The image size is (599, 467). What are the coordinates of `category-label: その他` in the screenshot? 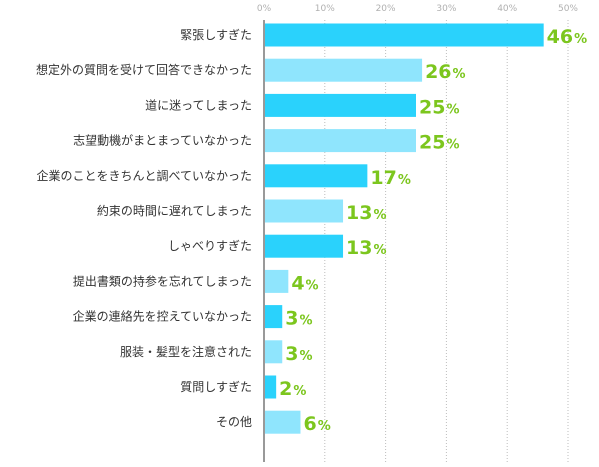 It's located at (234, 422).